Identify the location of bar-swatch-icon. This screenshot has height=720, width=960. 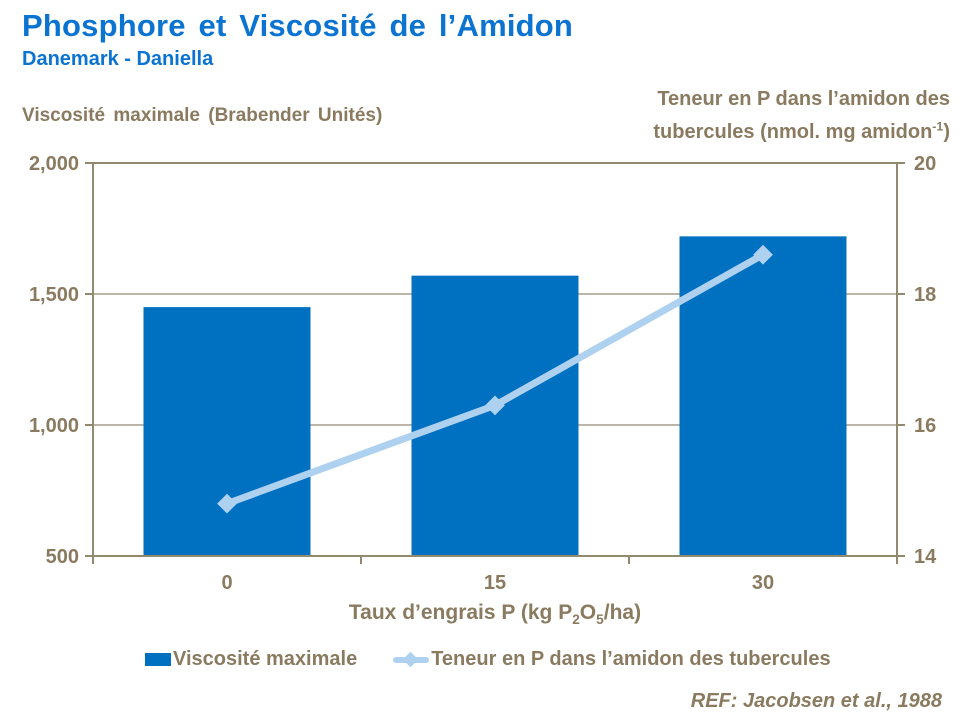
(158, 659).